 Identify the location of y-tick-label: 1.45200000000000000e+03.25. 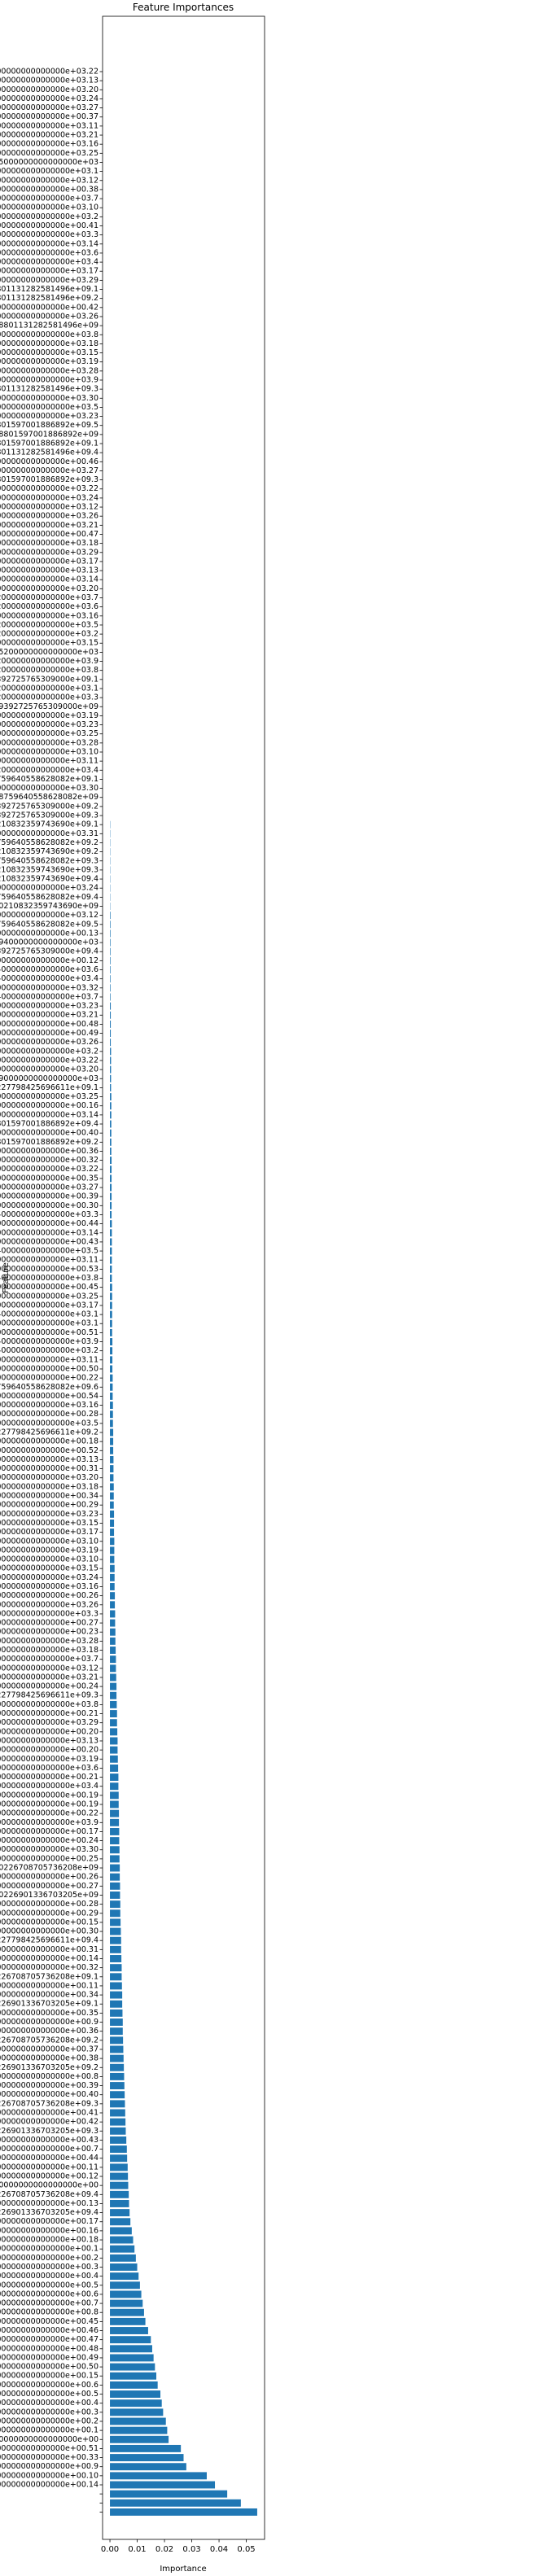
(49, 733).